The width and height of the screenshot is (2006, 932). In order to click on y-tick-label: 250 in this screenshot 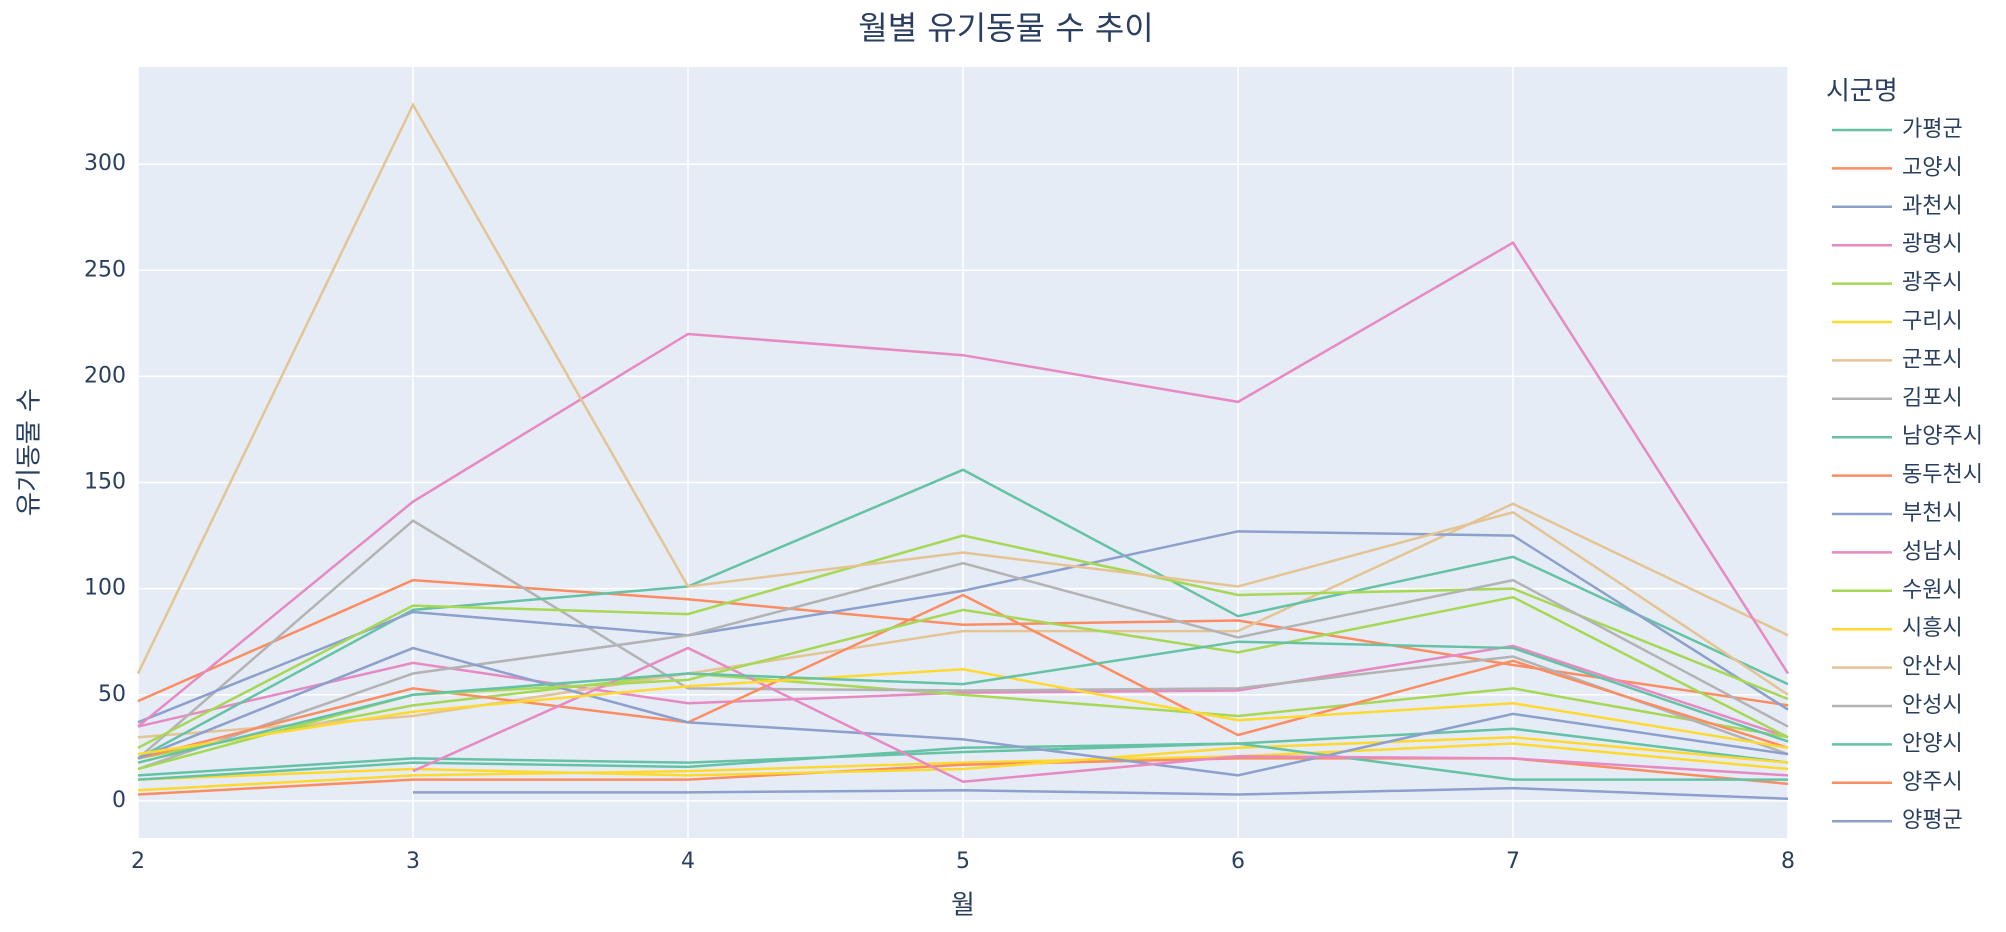, I will do `click(105, 269)`.